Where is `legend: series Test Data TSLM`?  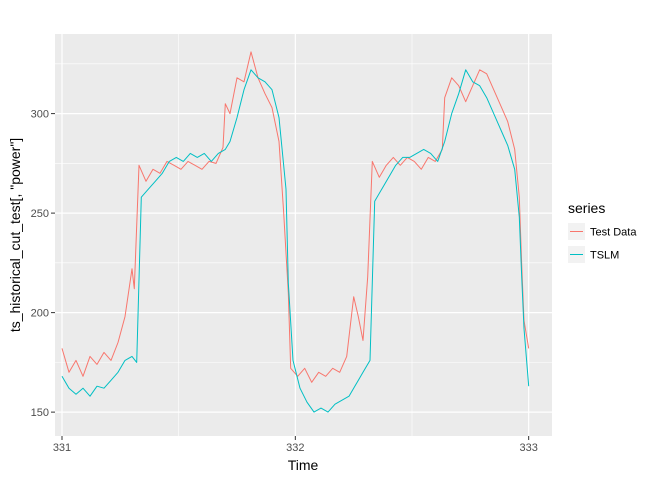 legend: series Test Data TSLM is located at coordinates (602, 231).